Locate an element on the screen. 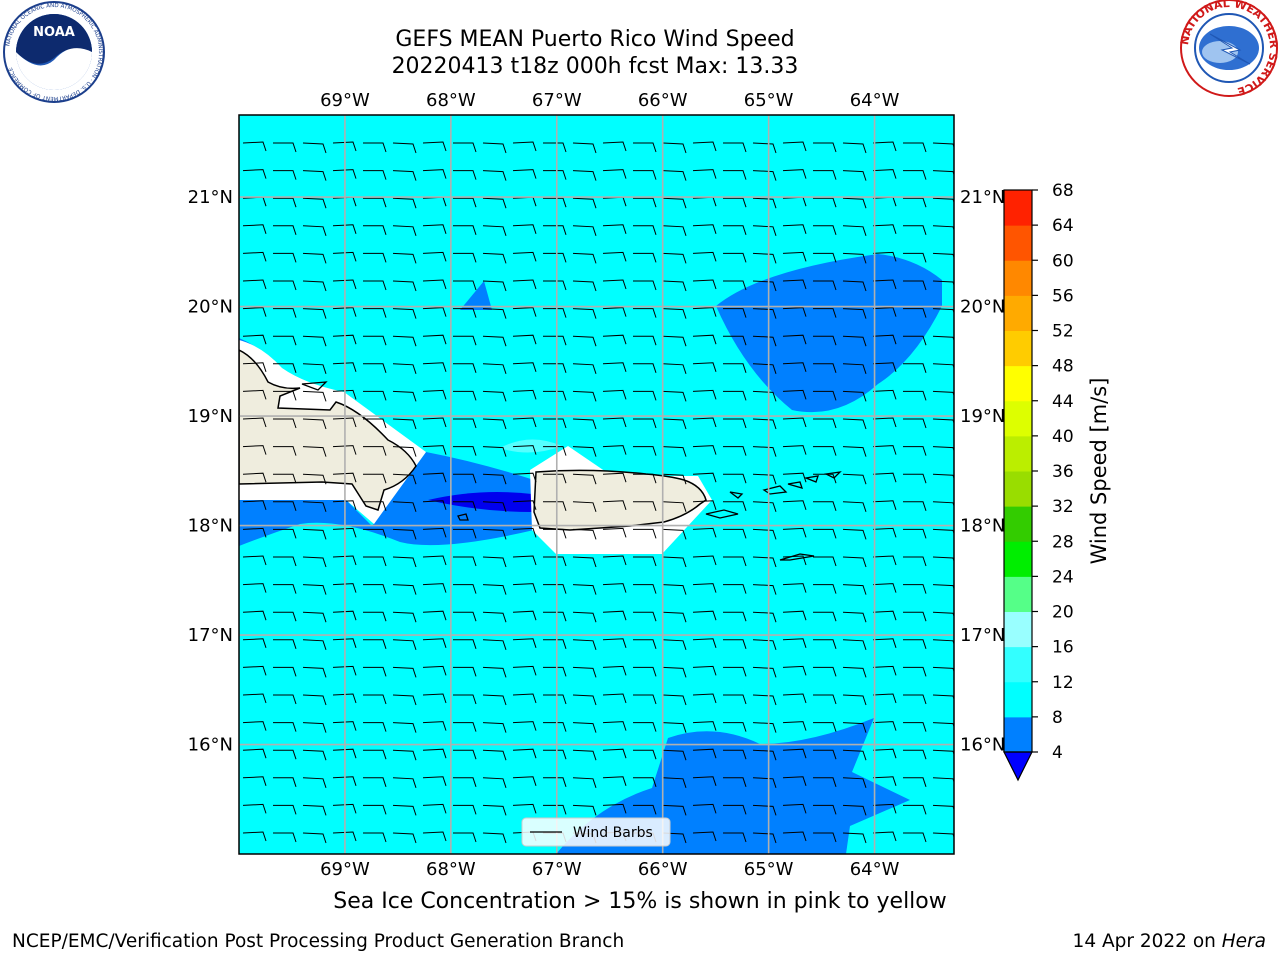 This screenshot has height=960, width=1280. colorbar-tick-label: 20 is located at coordinates (1063, 613).